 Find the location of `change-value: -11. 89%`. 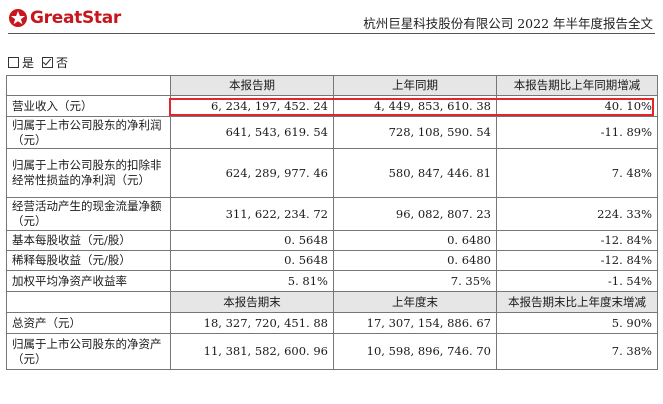

change-value: -11. 89% is located at coordinates (577, 132).